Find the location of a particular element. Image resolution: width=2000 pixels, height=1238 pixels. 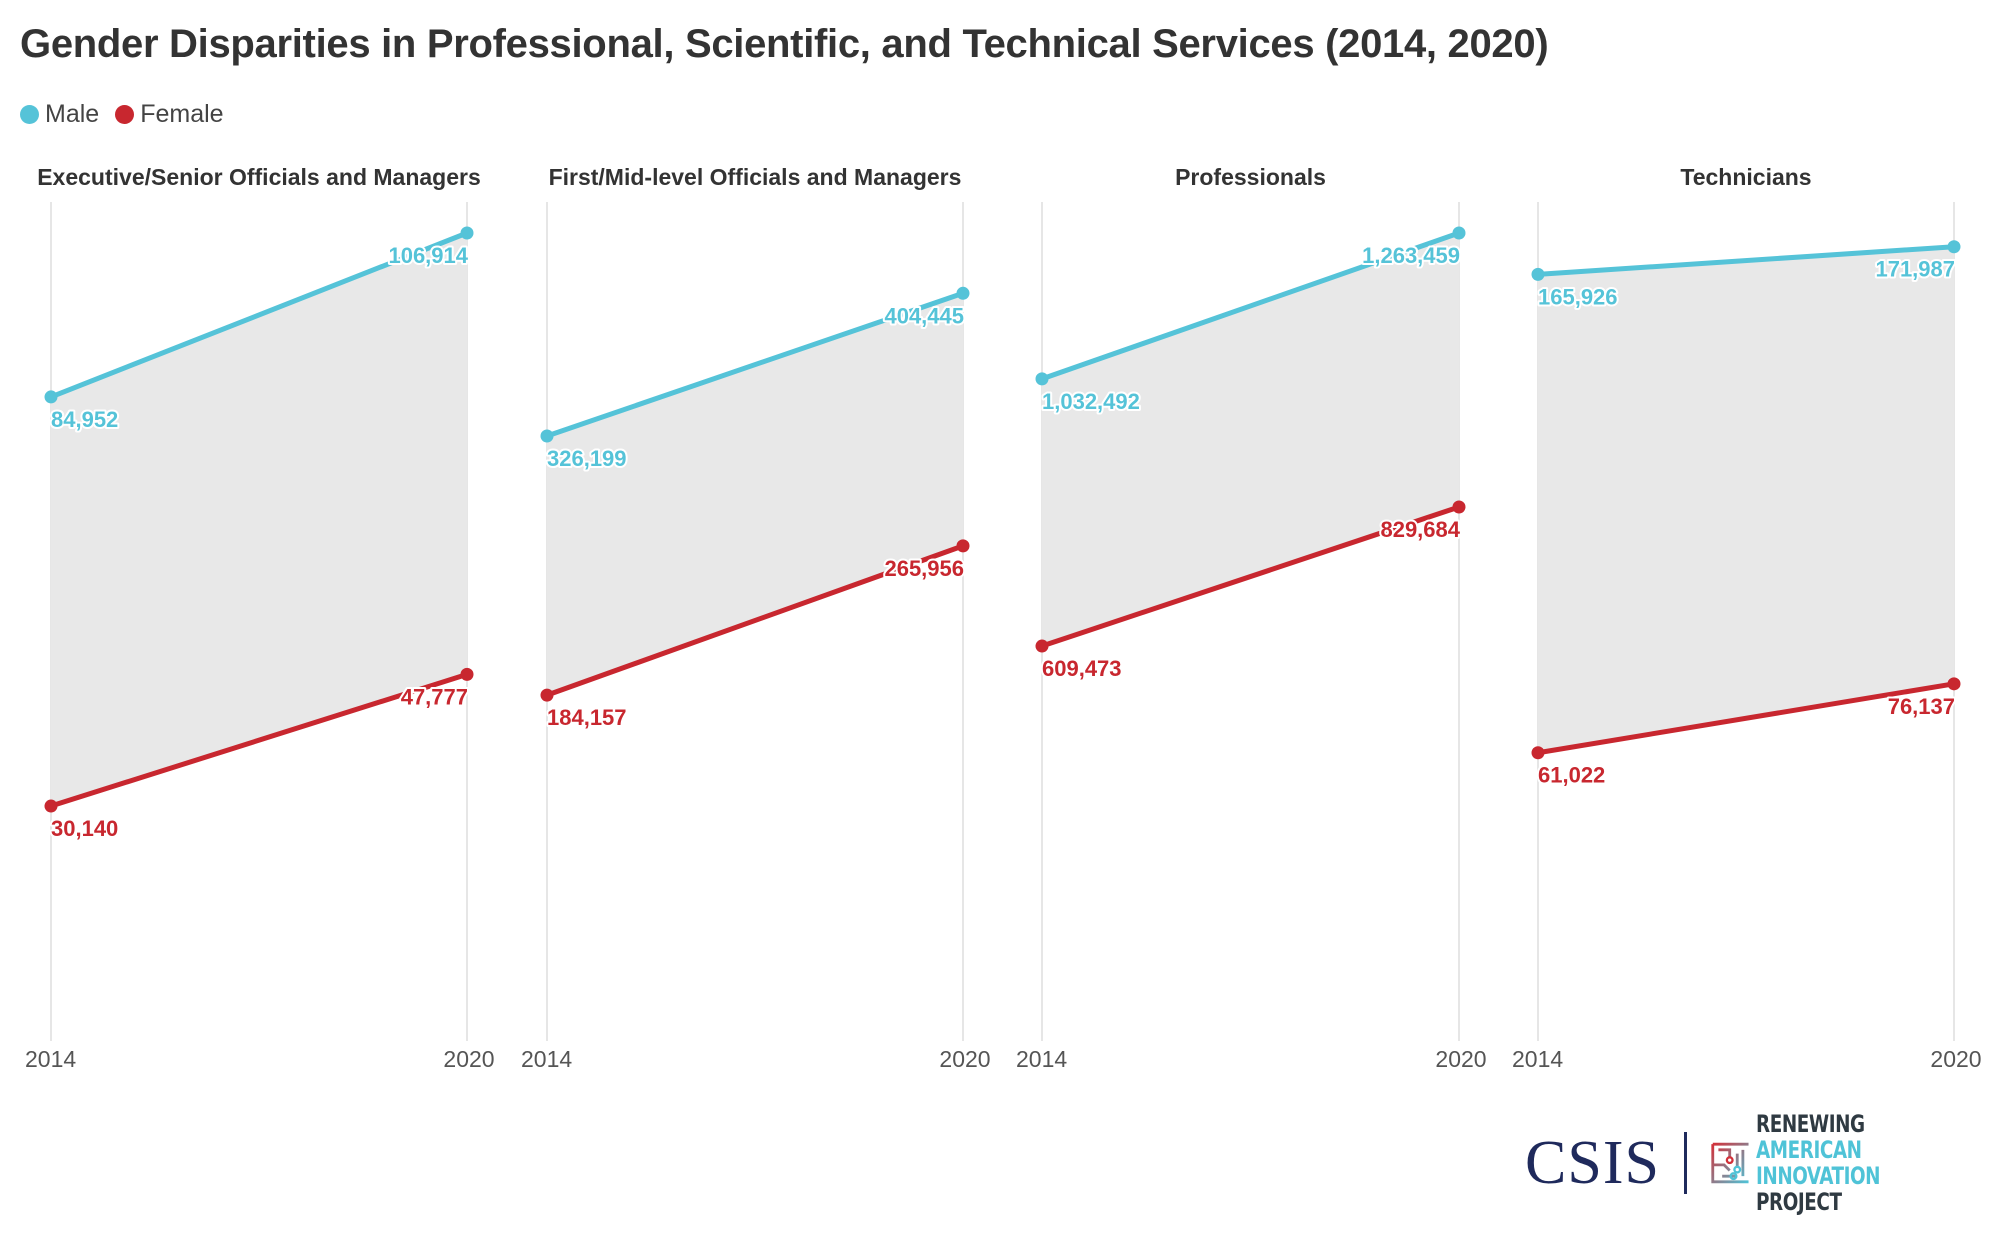

male-data-label: 1,032,492 is located at coordinates (1091, 401).